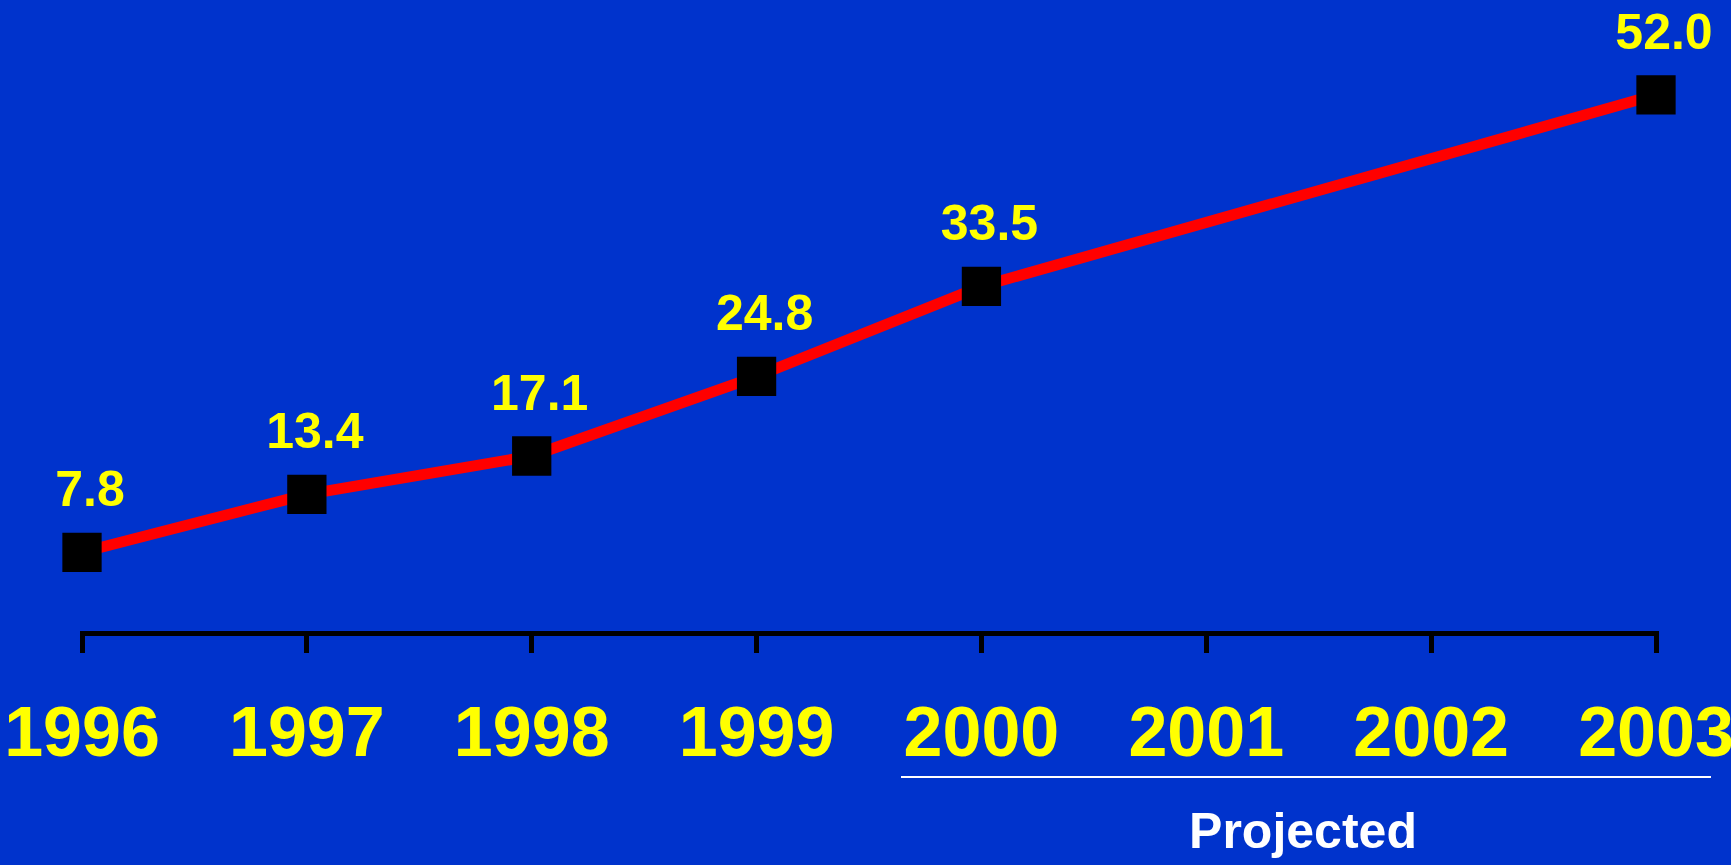 This screenshot has height=865, width=1731. I want to click on data-label: 7.8, so click(90, 489).